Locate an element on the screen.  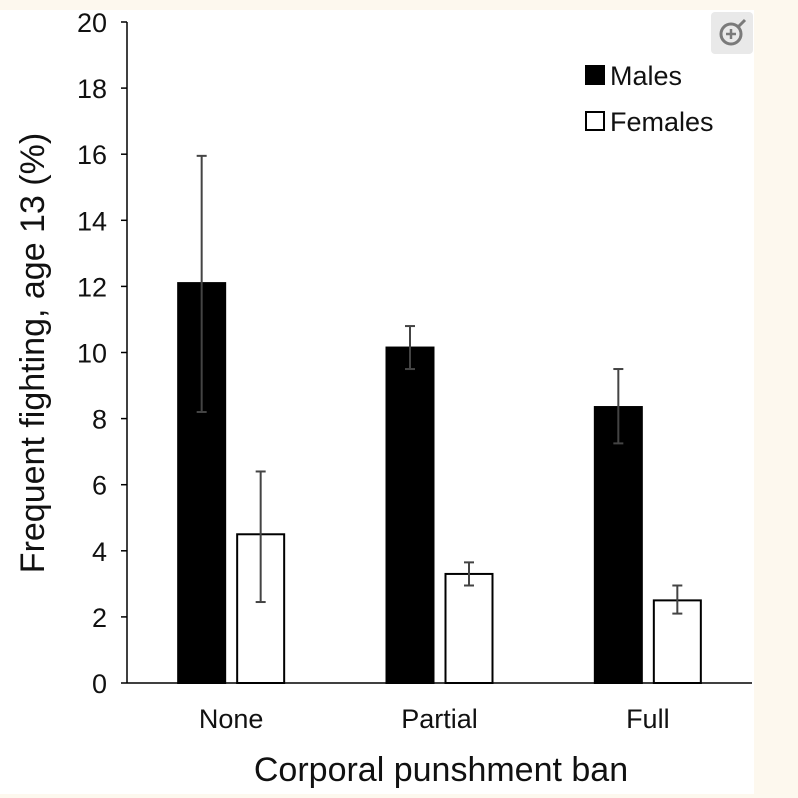
zoom-button is located at coordinates (732, 33).